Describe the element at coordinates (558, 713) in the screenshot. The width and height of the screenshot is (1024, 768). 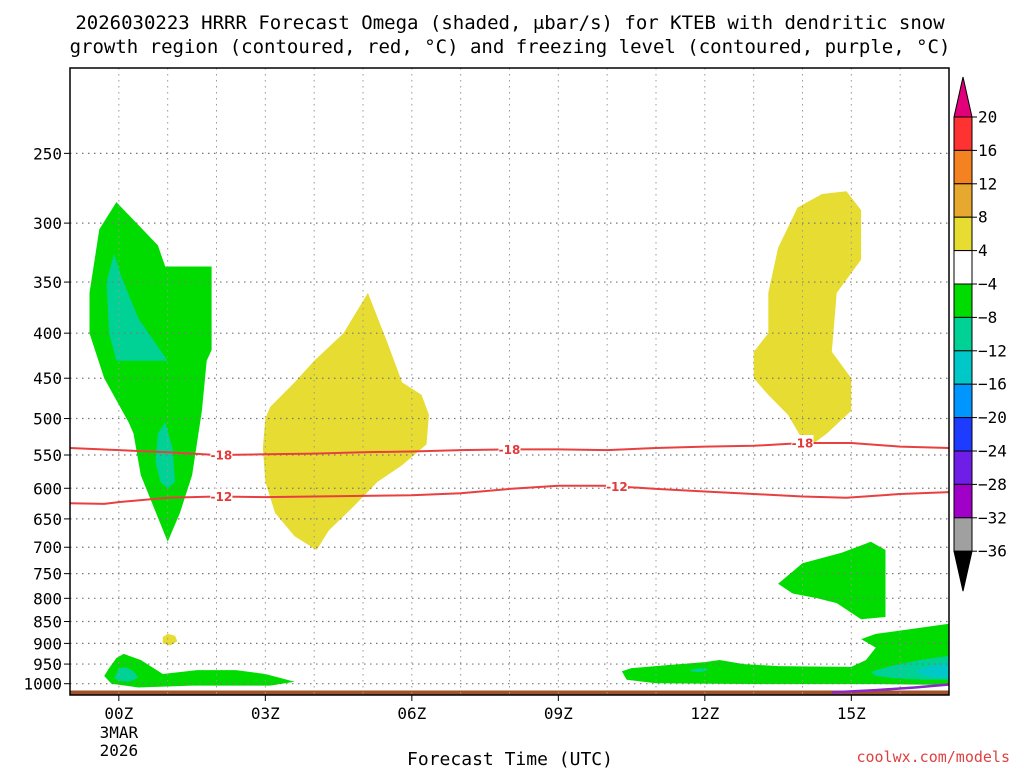
I see `x-tick-label: 09Z` at that location.